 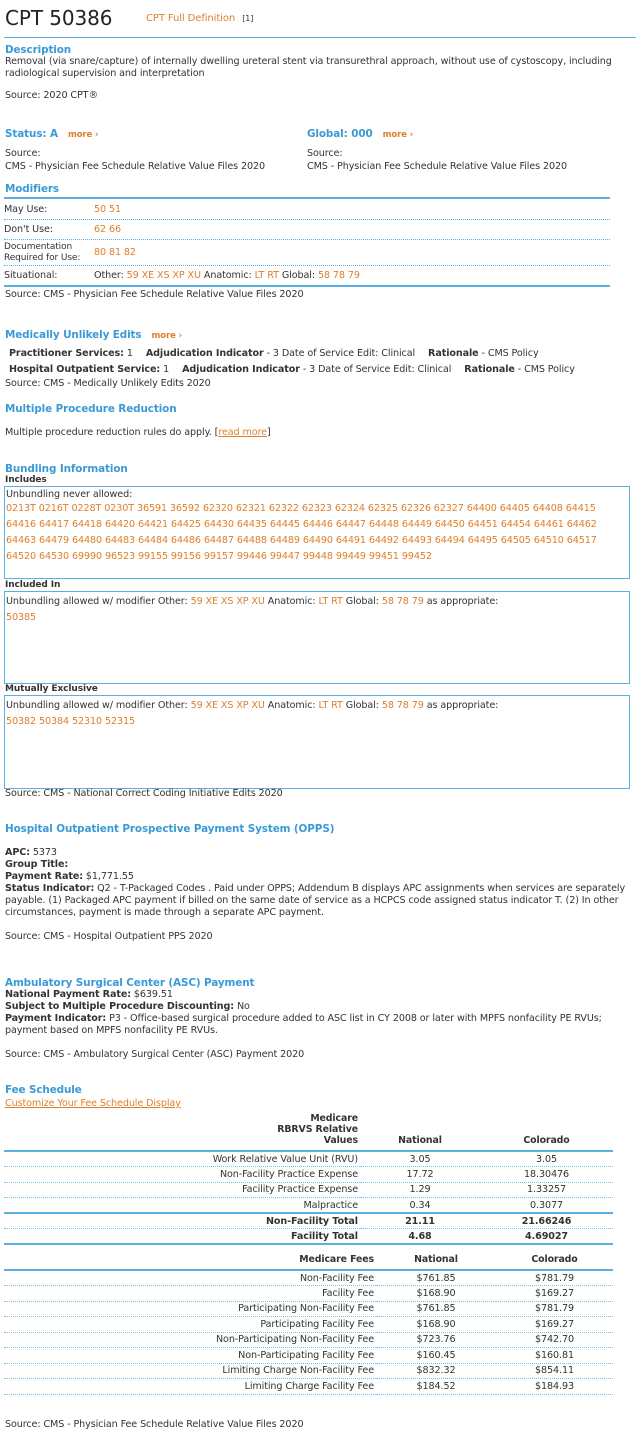 I want to click on cpt-code-link: 64454, so click(x=515, y=524).